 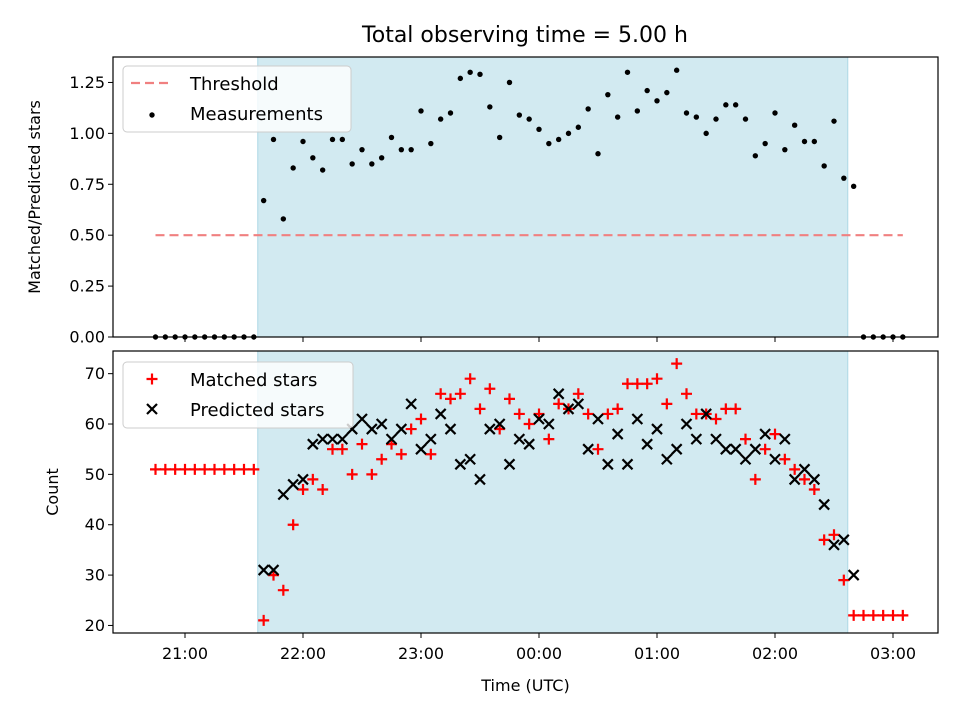 What do you see at coordinates (87, 286) in the screenshot?
I see `y-tick-label: 0.25` at bounding box center [87, 286].